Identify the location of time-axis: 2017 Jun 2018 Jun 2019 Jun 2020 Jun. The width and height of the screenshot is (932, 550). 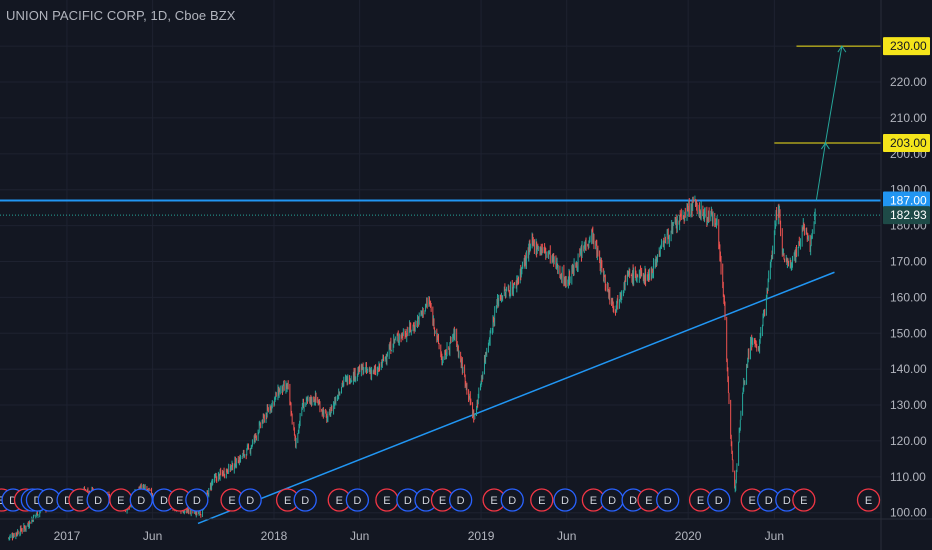
(419, 536).